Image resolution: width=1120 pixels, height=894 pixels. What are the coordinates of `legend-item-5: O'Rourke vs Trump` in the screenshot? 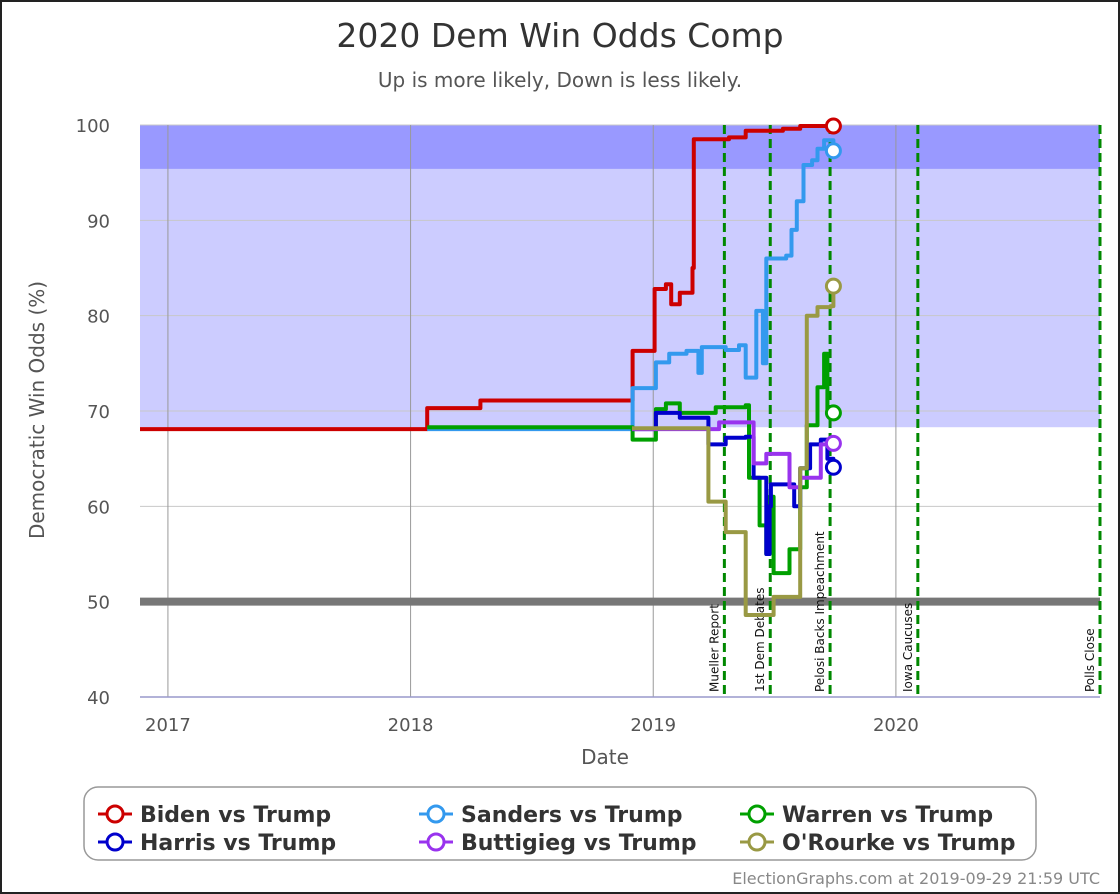 It's located at (899, 843).